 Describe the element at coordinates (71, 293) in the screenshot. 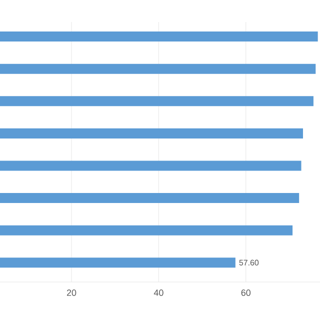

I see `x-tick-label: 20` at that location.